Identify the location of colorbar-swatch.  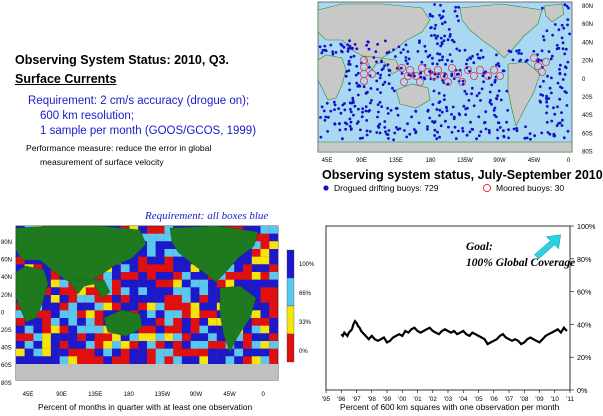
(290, 320).